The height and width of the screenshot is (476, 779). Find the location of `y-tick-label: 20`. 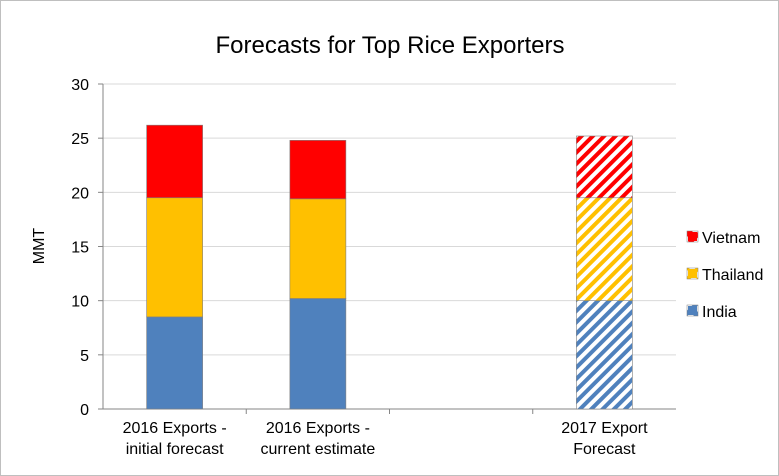

y-tick-label: 20 is located at coordinates (80, 193).